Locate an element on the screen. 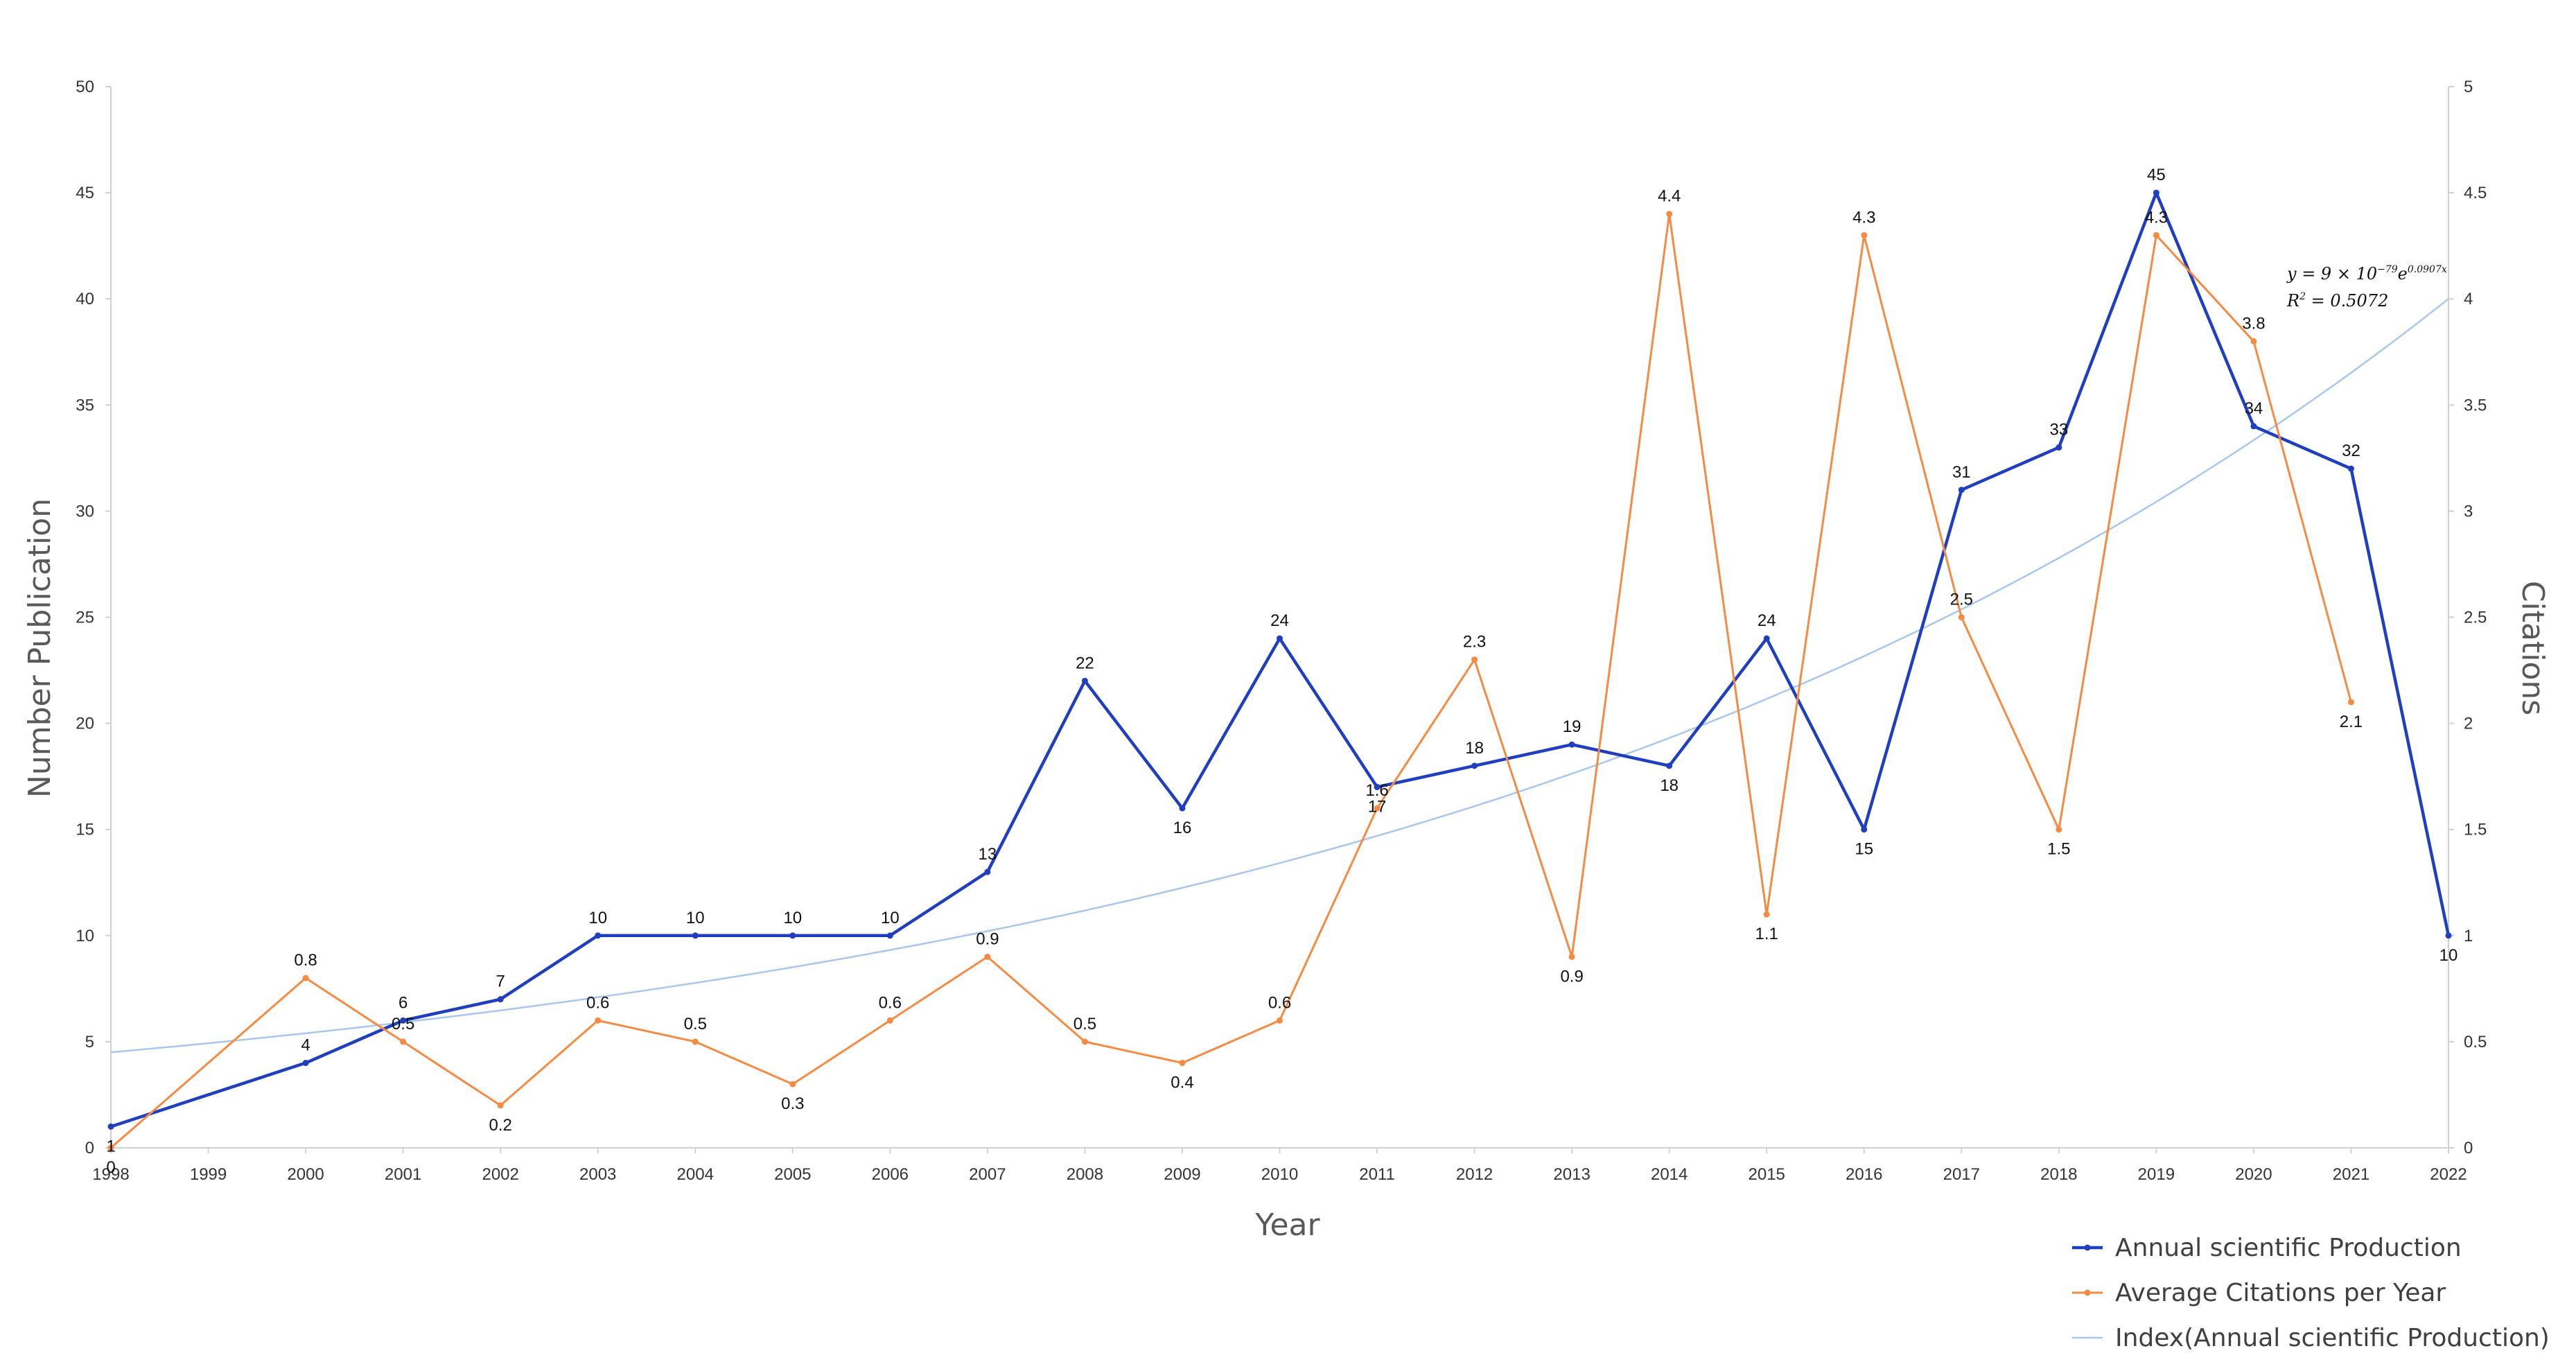  y2-tick-label: 2 is located at coordinates (2468, 724).